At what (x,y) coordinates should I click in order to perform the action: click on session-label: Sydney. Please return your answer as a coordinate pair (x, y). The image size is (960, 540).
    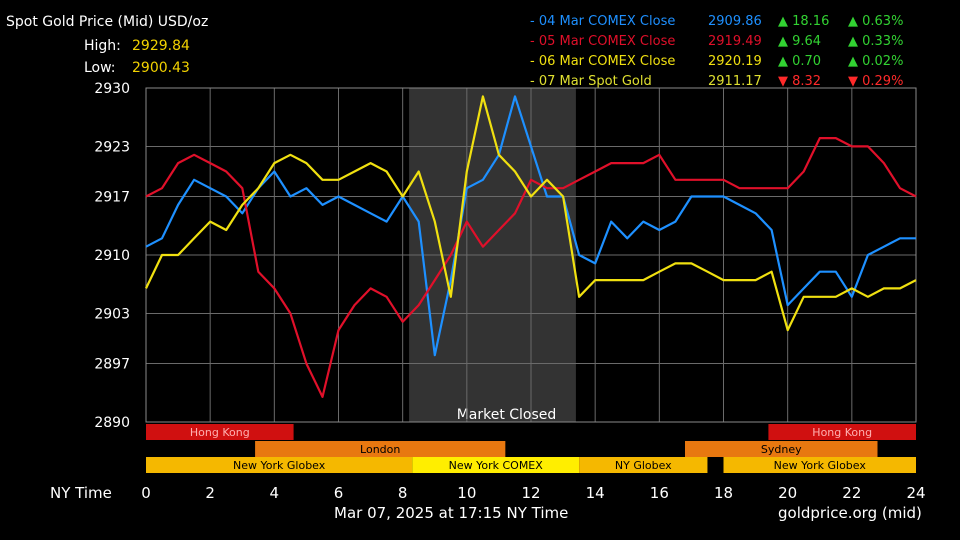
    Looking at the image, I should click on (781, 449).